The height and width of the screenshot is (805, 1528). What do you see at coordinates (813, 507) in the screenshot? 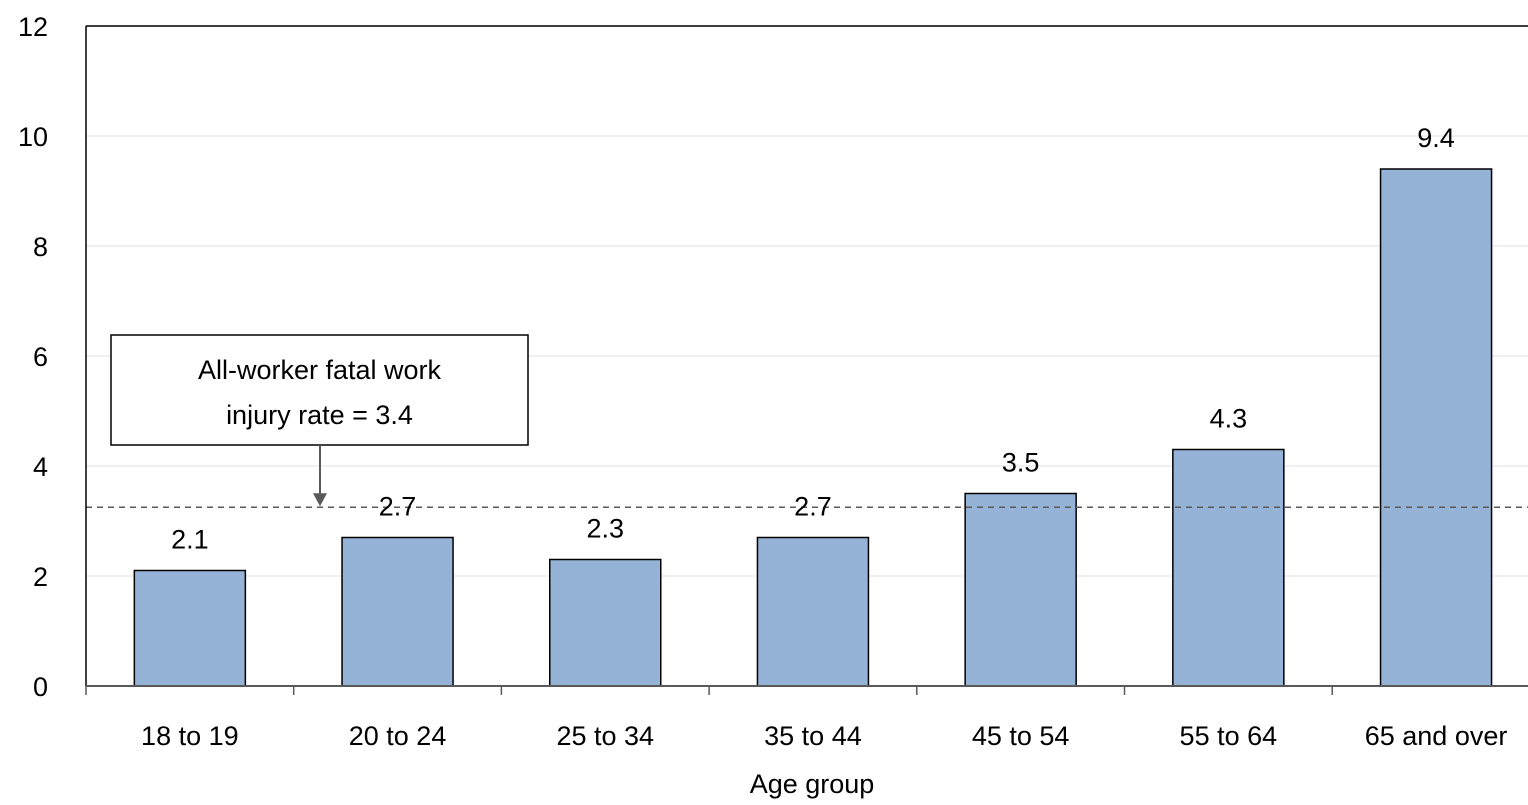
I see `value-label-3: 2.7` at bounding box center [813, 507].